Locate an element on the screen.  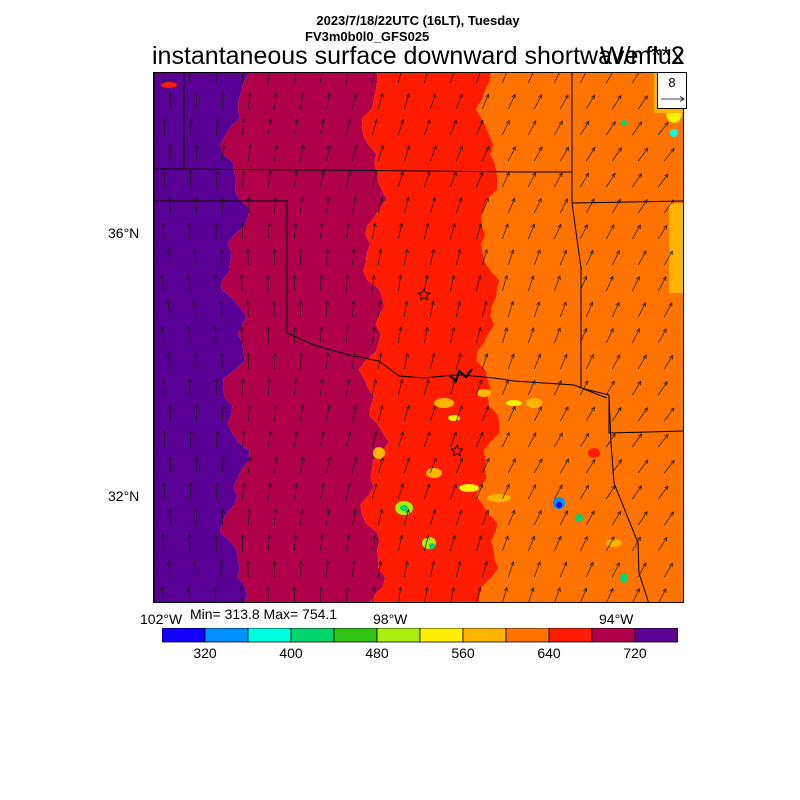
reference-vector-label: 8 is located at coordinates (672, 82).